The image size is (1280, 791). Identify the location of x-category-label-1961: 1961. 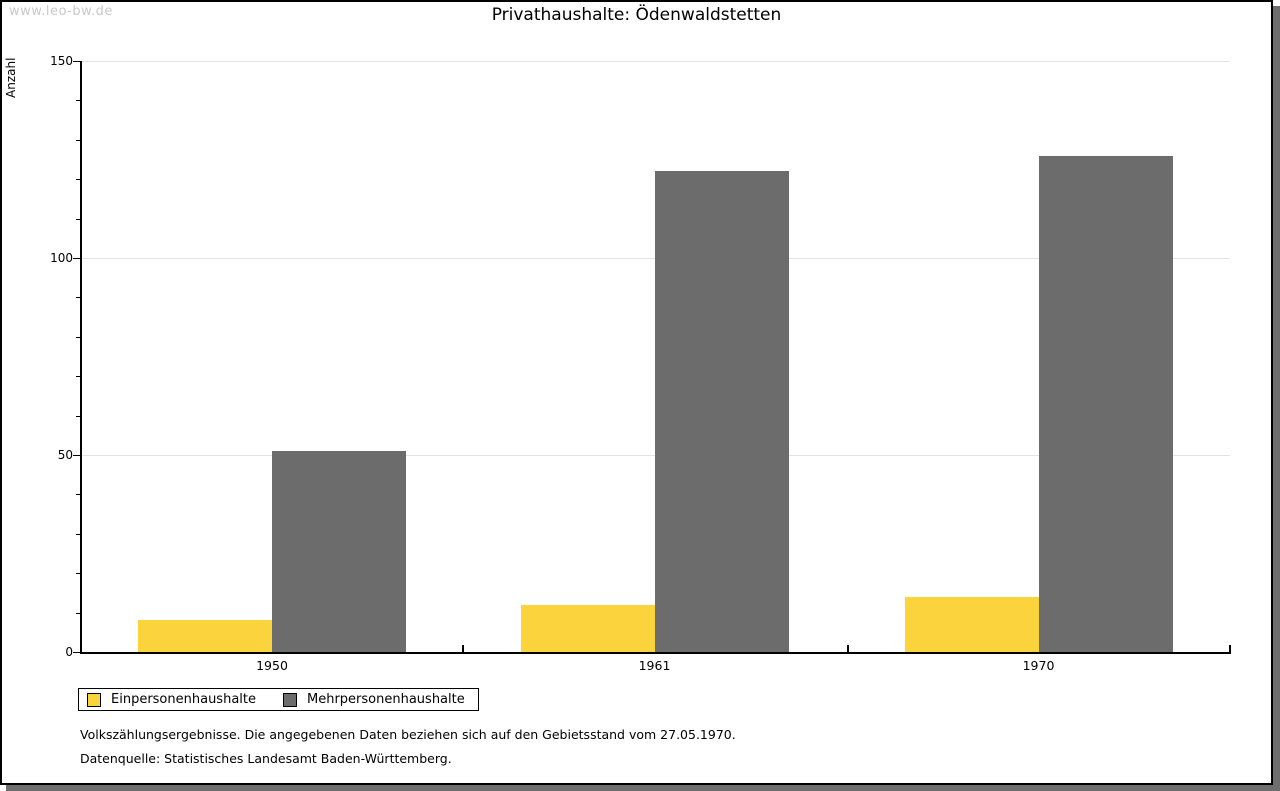
(654, 665).